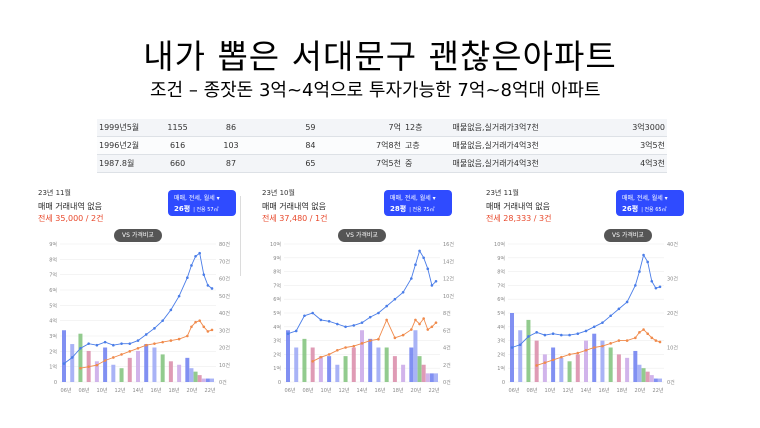 The height and width of the screenshot is (428, 760). I want to click on deal-type-selector: 매매, 전세, 월세 ▾ 26평 | 전용 57㎡, so click(202, 203).